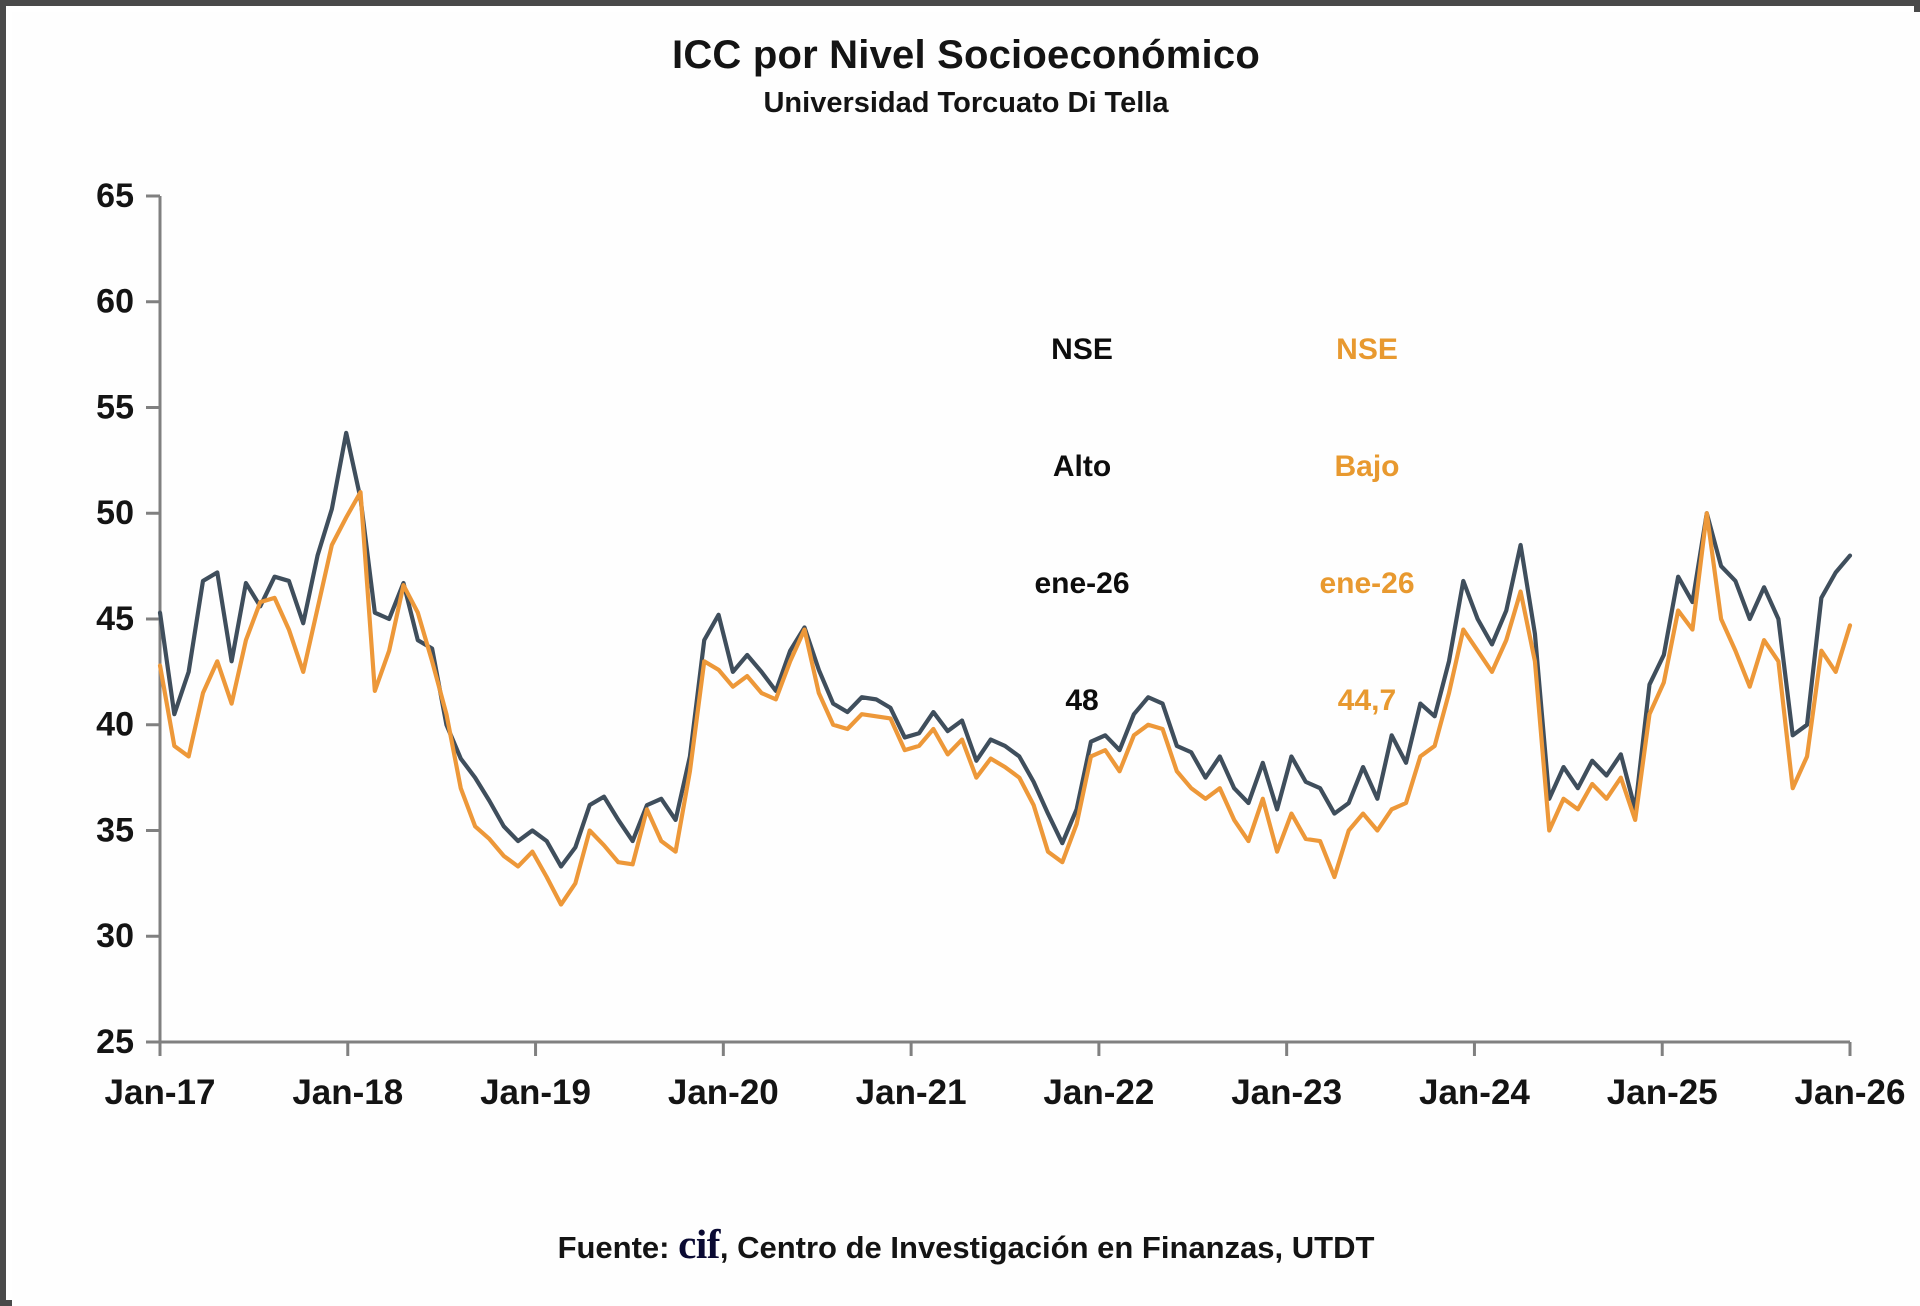  I want to click on x-tick-label: Jan-26, so click(1850, 1092).